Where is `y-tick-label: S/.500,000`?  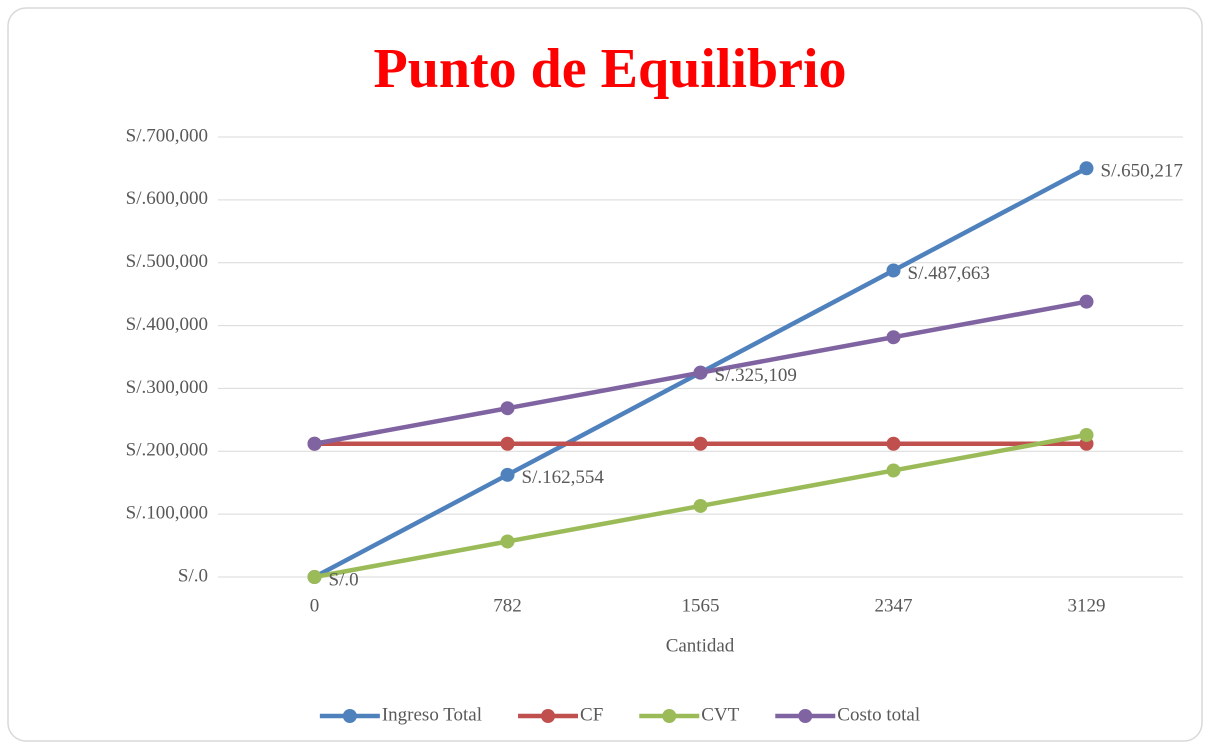 y-tick-label: S/.500,000 is located at coordinates (167, 261).